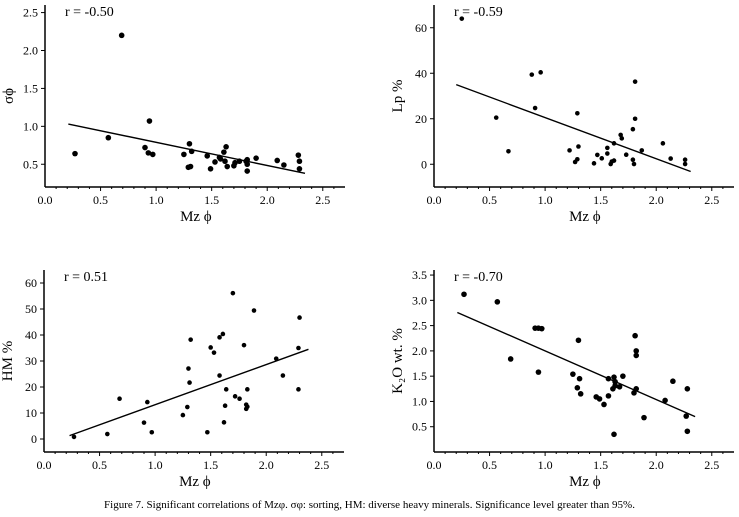  Describe the element at coordinates (30, 13) in the screenshot. I see `y-tick-label: 2.5` at that location.